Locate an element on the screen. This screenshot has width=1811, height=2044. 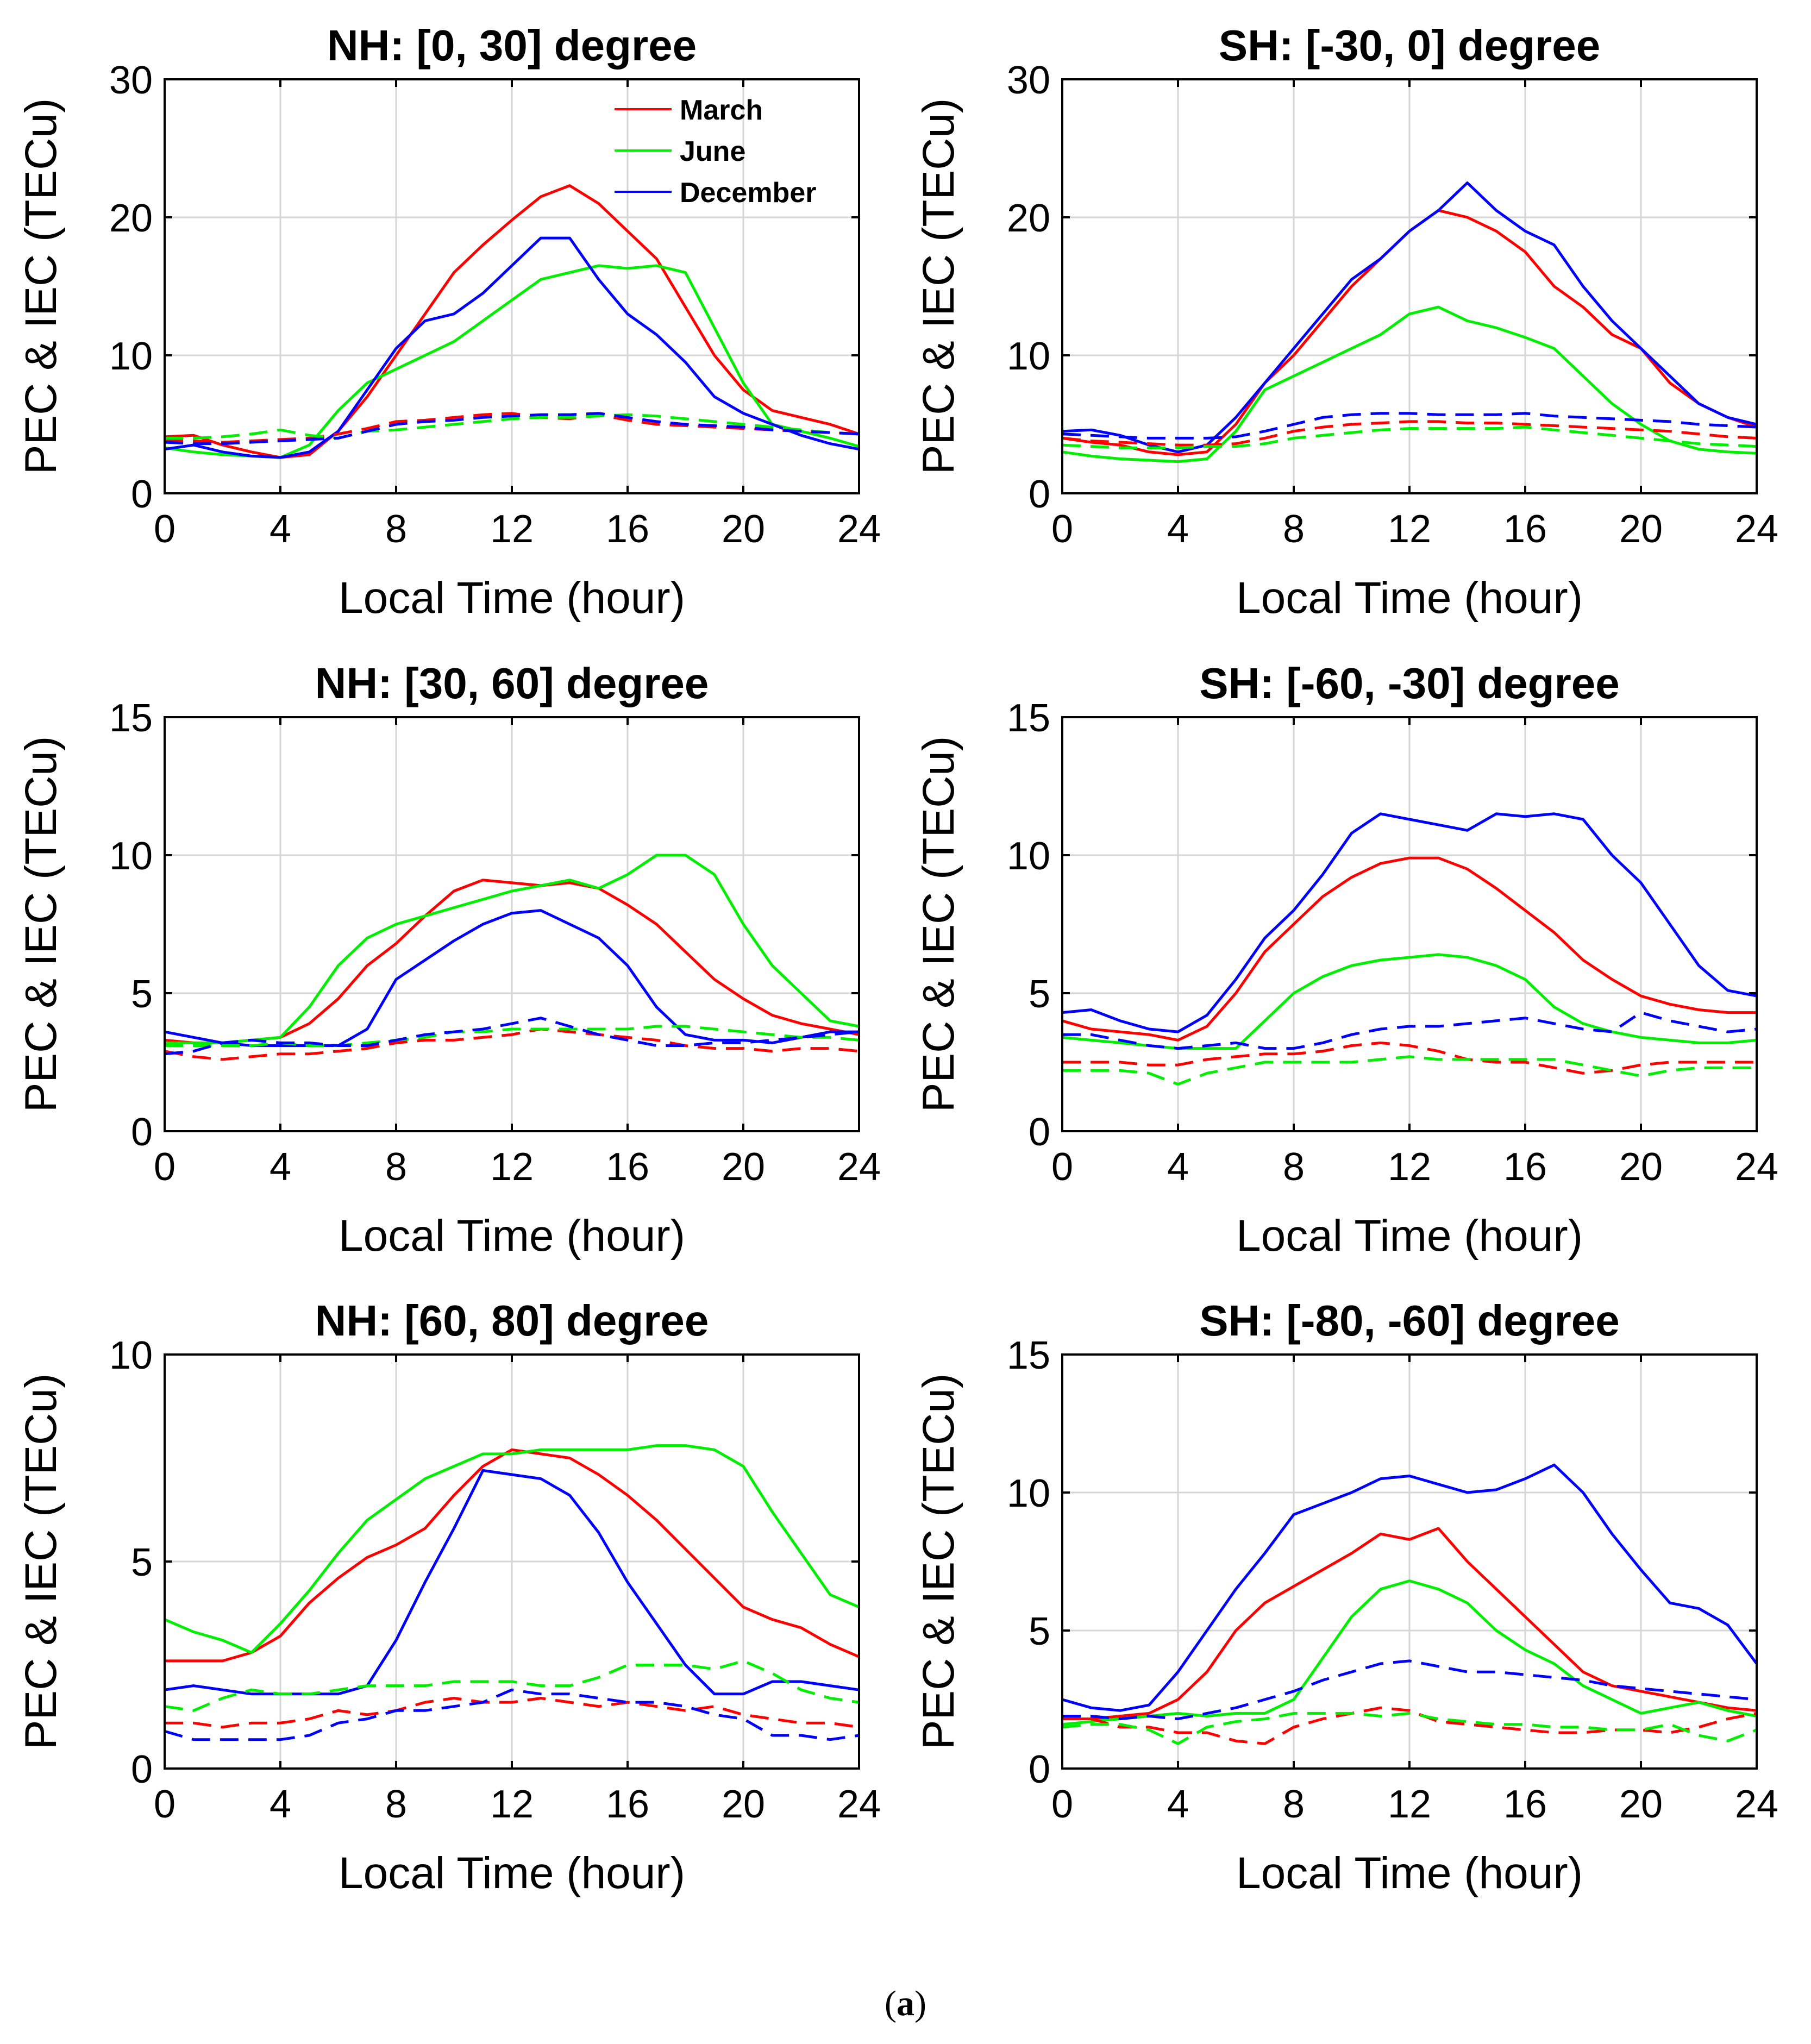
legend-label-june: June is located at coordinates (713, 152).